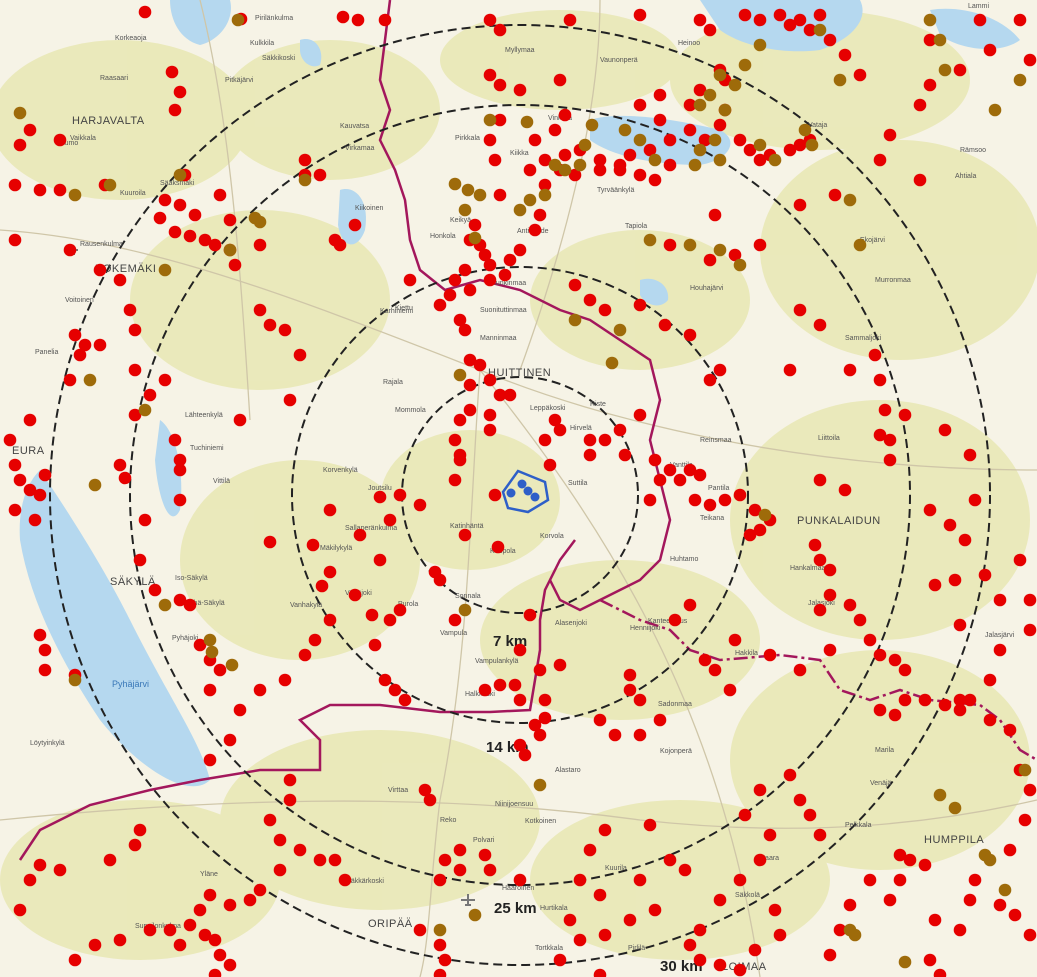 This screenshot has height=977, width=1037. Describe the element at coordinates (484, 840) in the screenshot. I see `place-label: Polvari` at that location.